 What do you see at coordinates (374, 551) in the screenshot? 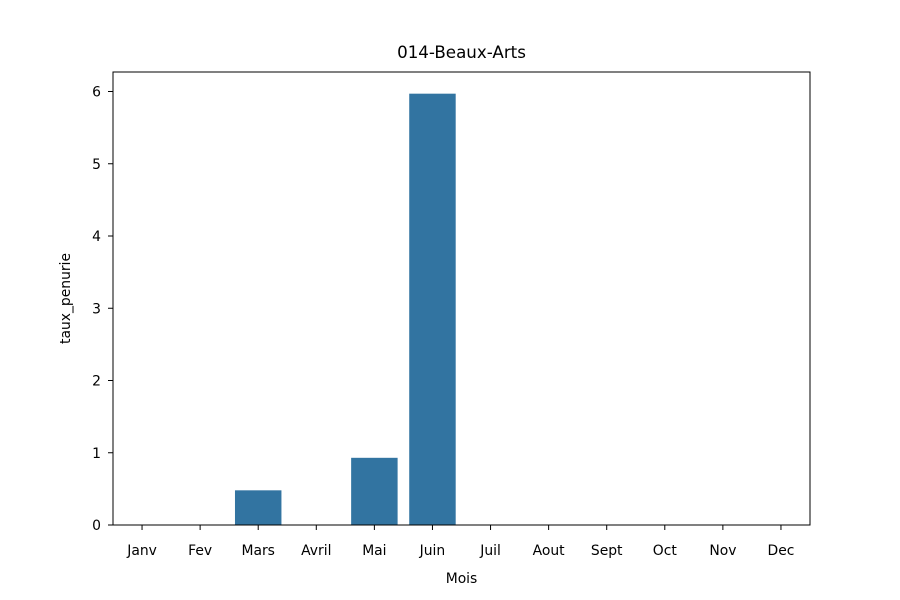
I see `x-tick-label: Mai` at bounding box center [374, 551].